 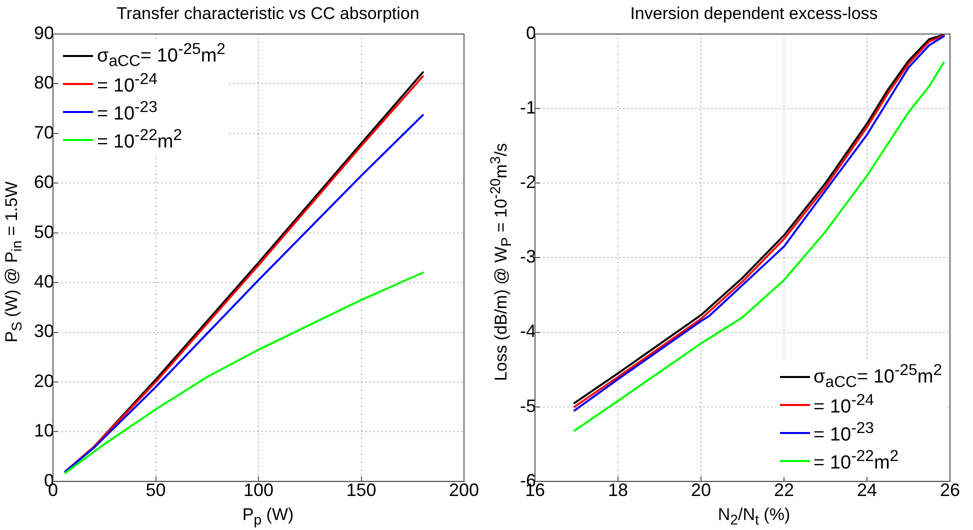 What do you see at coordinates (528, 182) in the screenshot?
I see `y-tick-label: -2` at bounding box center [528, 182].